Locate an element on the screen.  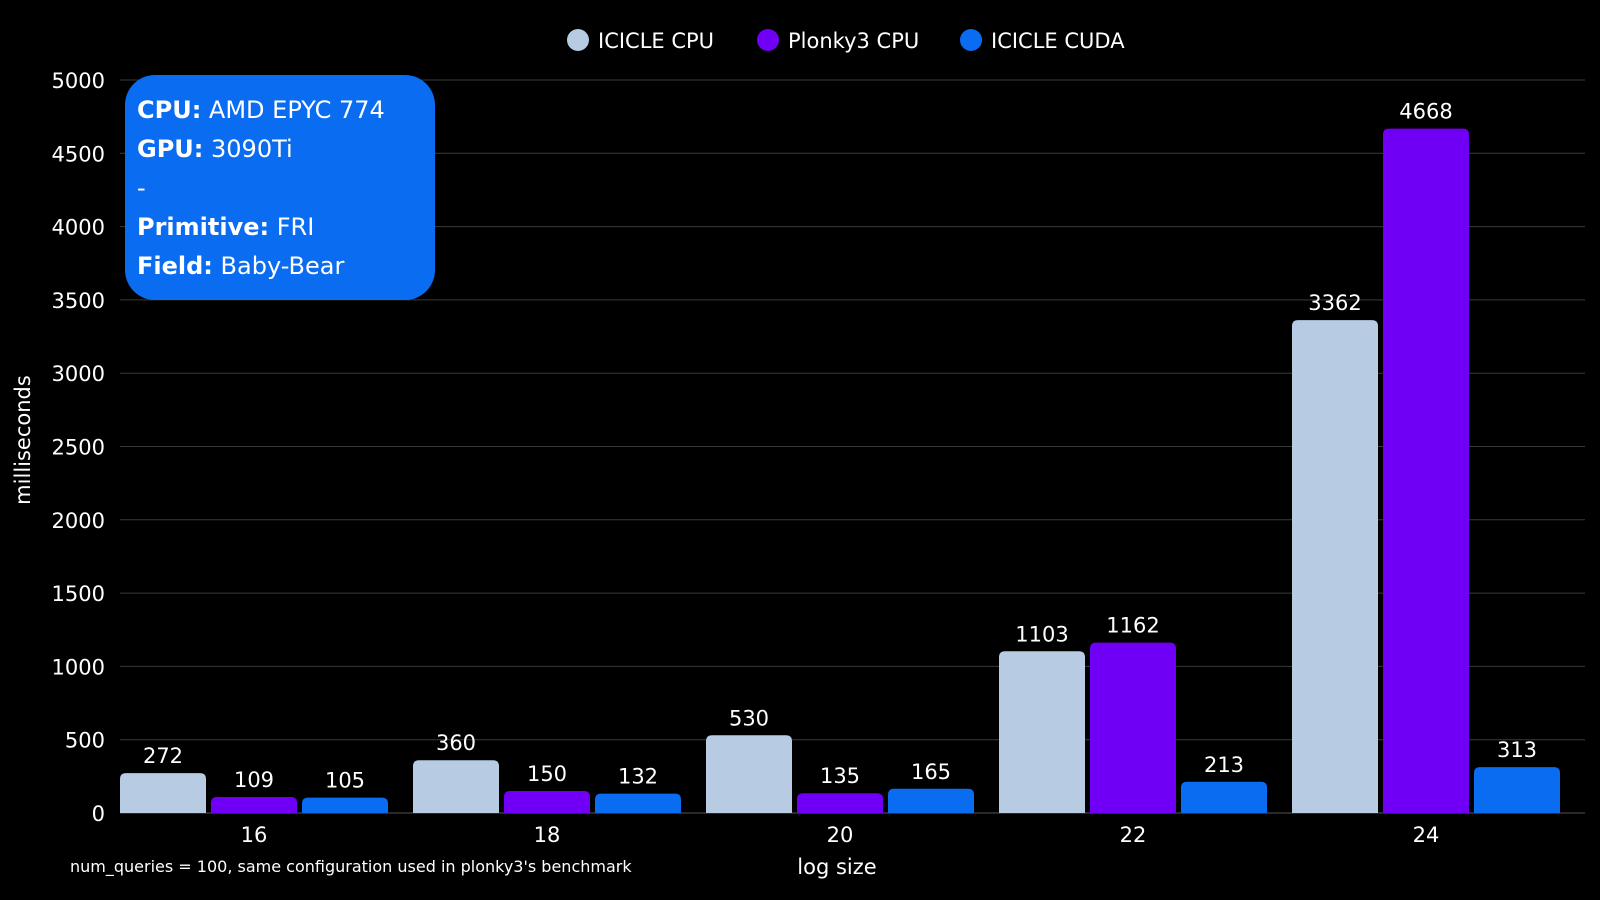
x-tick-label: 20 is located at coordinates (840, 835).